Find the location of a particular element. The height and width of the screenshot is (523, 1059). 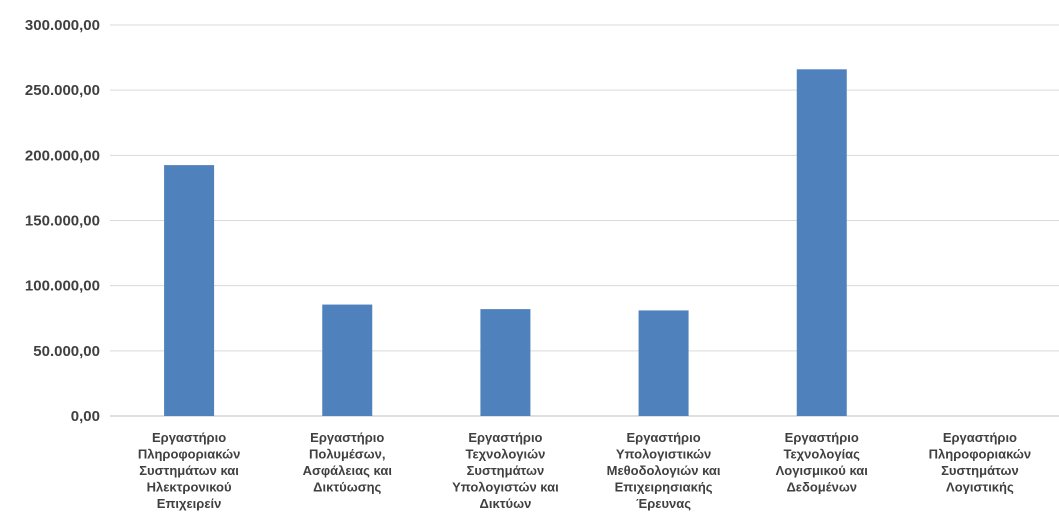

y-tick-label: 200.000,00 is located at coordinates (62, 155).